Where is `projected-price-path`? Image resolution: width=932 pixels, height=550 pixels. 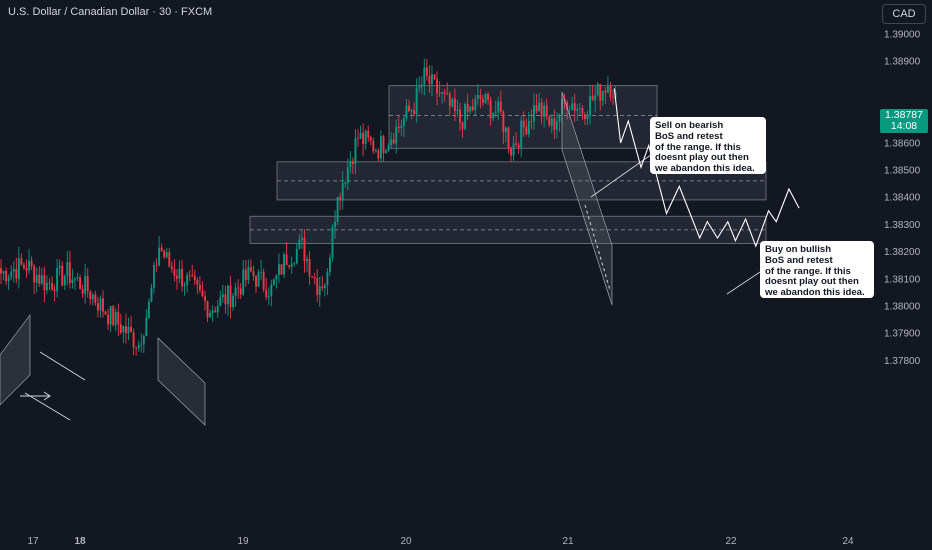 projected-price-path is located at coordinates (706, 168).